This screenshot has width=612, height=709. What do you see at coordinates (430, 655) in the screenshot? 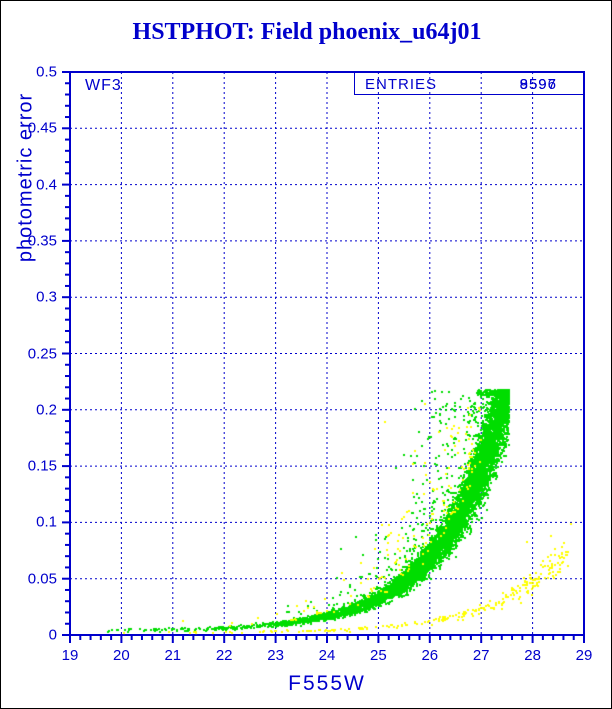
I see `x-tick-label: 26` at bounding box center [430, 655].